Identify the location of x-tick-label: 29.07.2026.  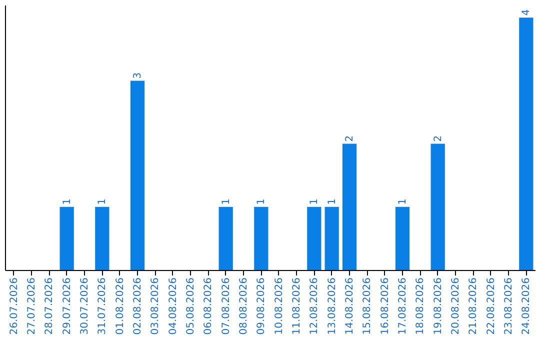
(67, 306).